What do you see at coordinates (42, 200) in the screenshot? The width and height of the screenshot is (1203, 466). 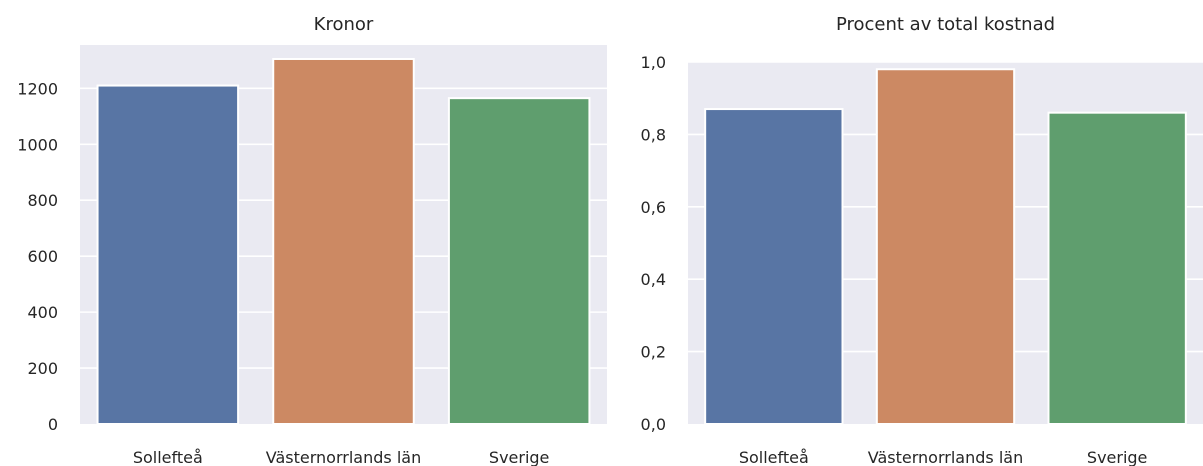 I see `y-tick-label: 800` at bounding box center [42, 200].